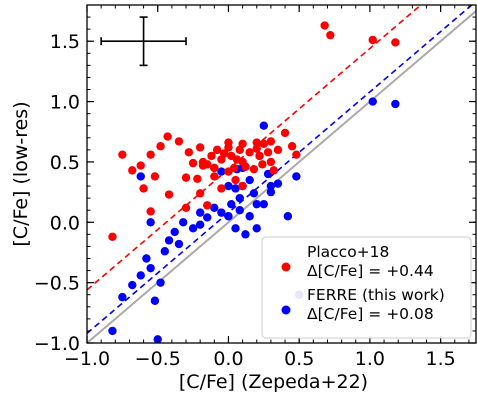  I want to click on legend-offset-placco: Δ[C/Fe] = +0.44, so click(370, 271).